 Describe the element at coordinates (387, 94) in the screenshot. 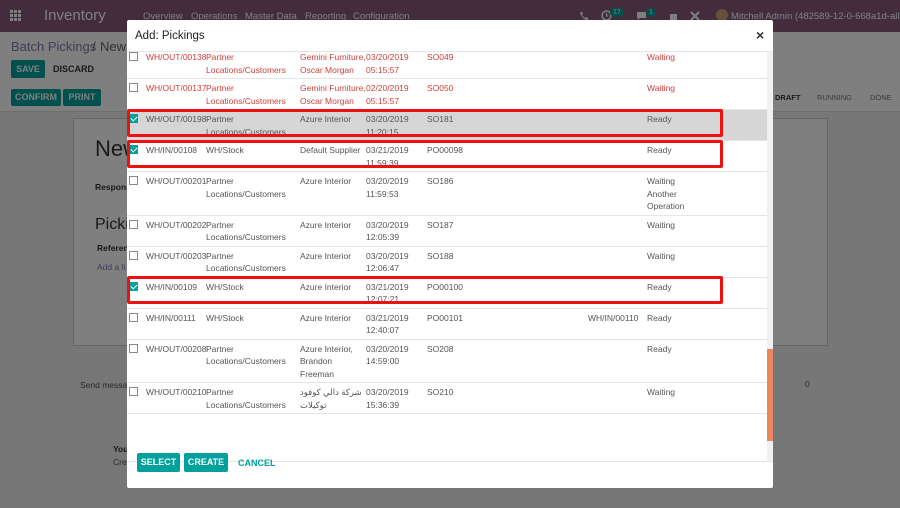

I see `scheduled-date: 02/20/2019 05:15:57` at that location.